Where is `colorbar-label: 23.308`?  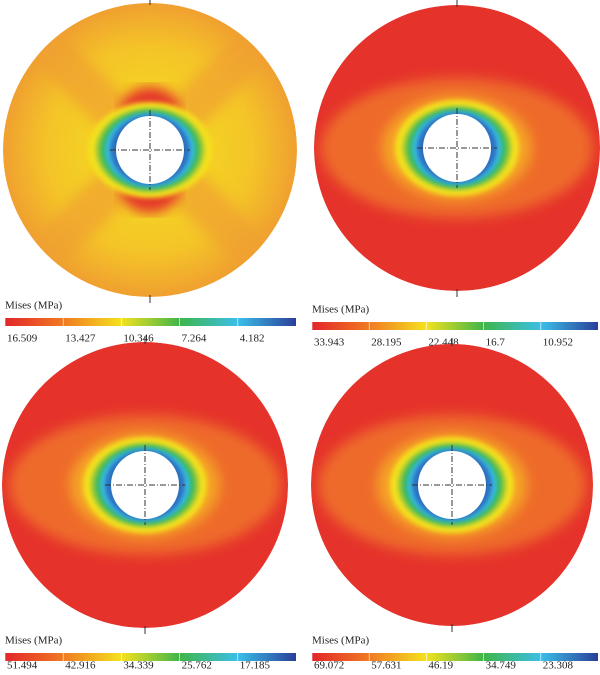 colorbar-label: 23.308 is located at coordinates (558, 666).